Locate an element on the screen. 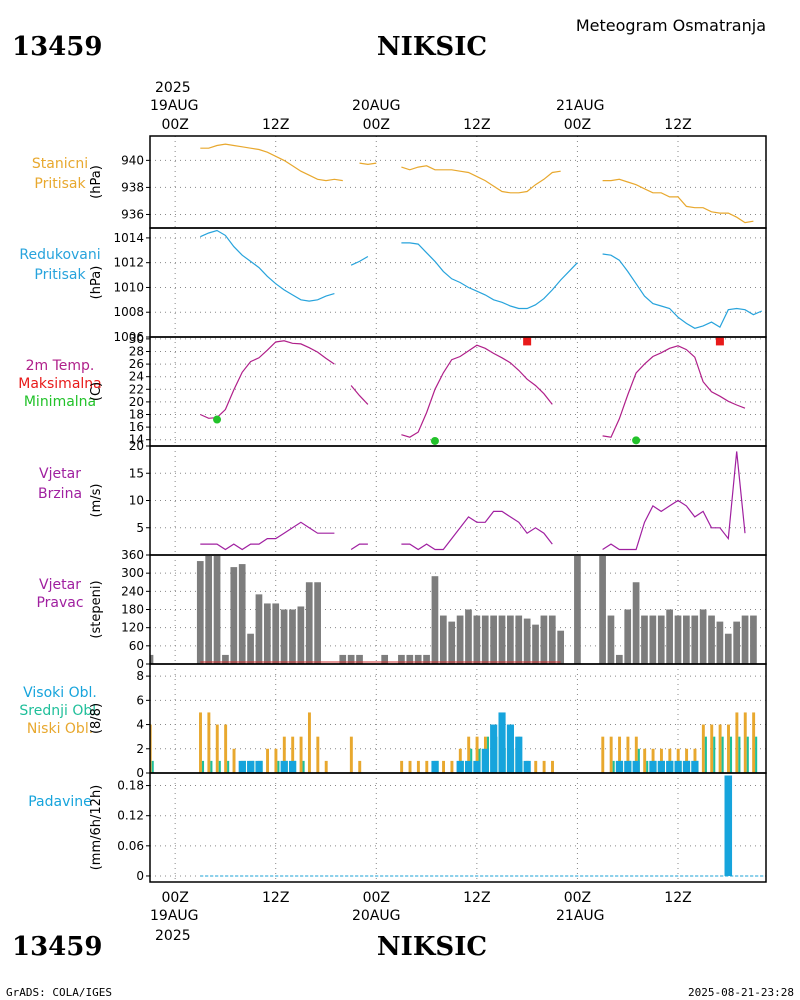 This screenshot has width=800, height=1000. panel-label: Visoki Obl. is located at coordinates (60, 693).